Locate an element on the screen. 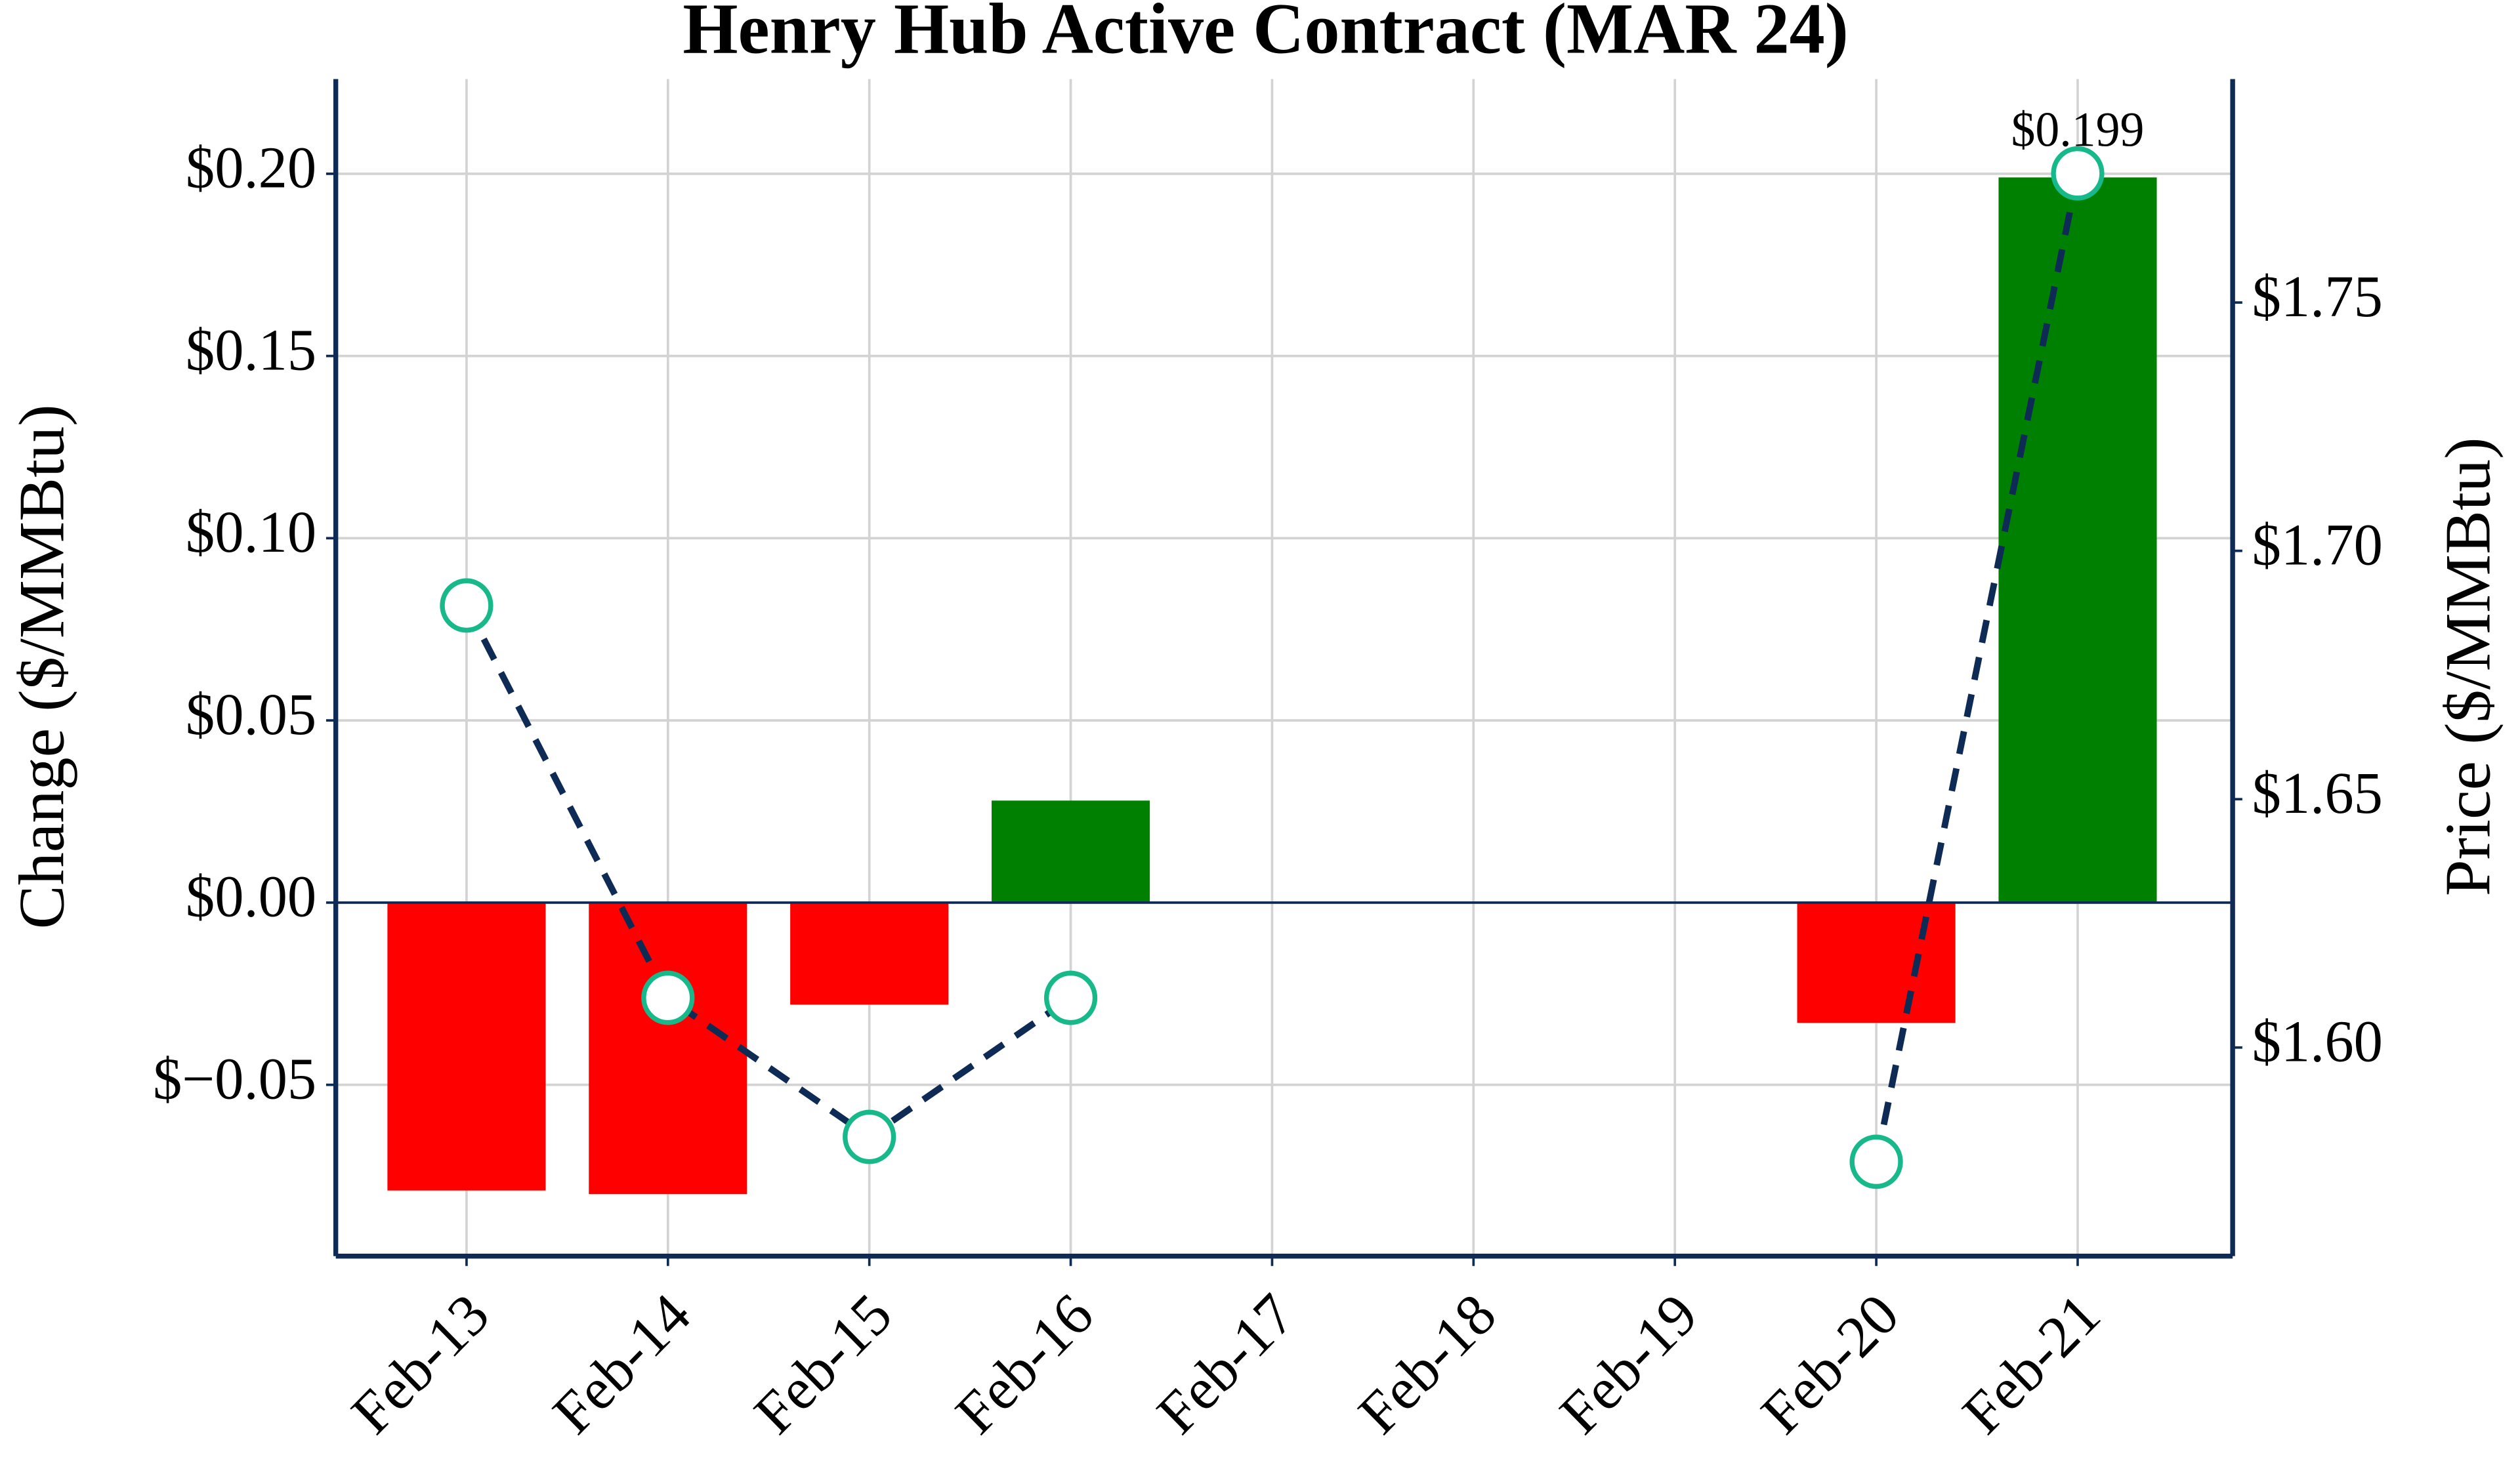 The width and height of the screenshot is (2520, 1480). y2-tick-label: $1.65 is located at coordinates (2317, 793).